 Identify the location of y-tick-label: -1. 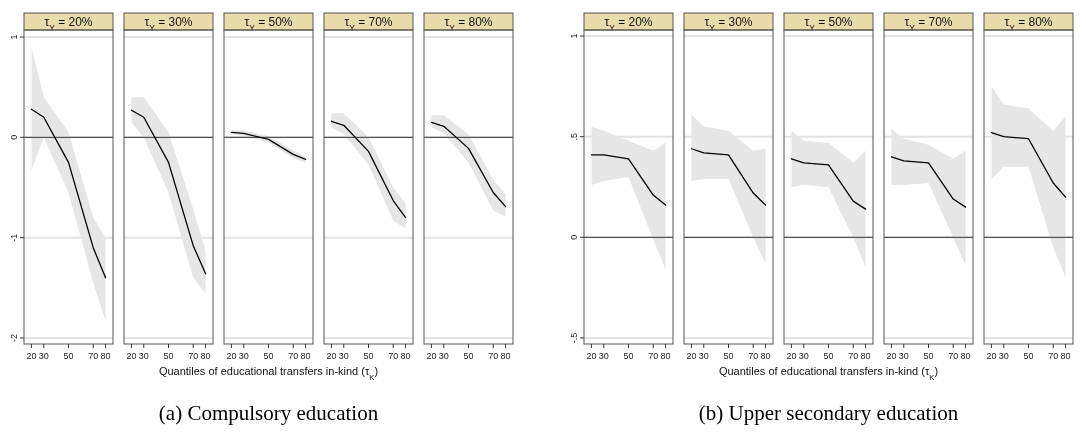
(14, 237).